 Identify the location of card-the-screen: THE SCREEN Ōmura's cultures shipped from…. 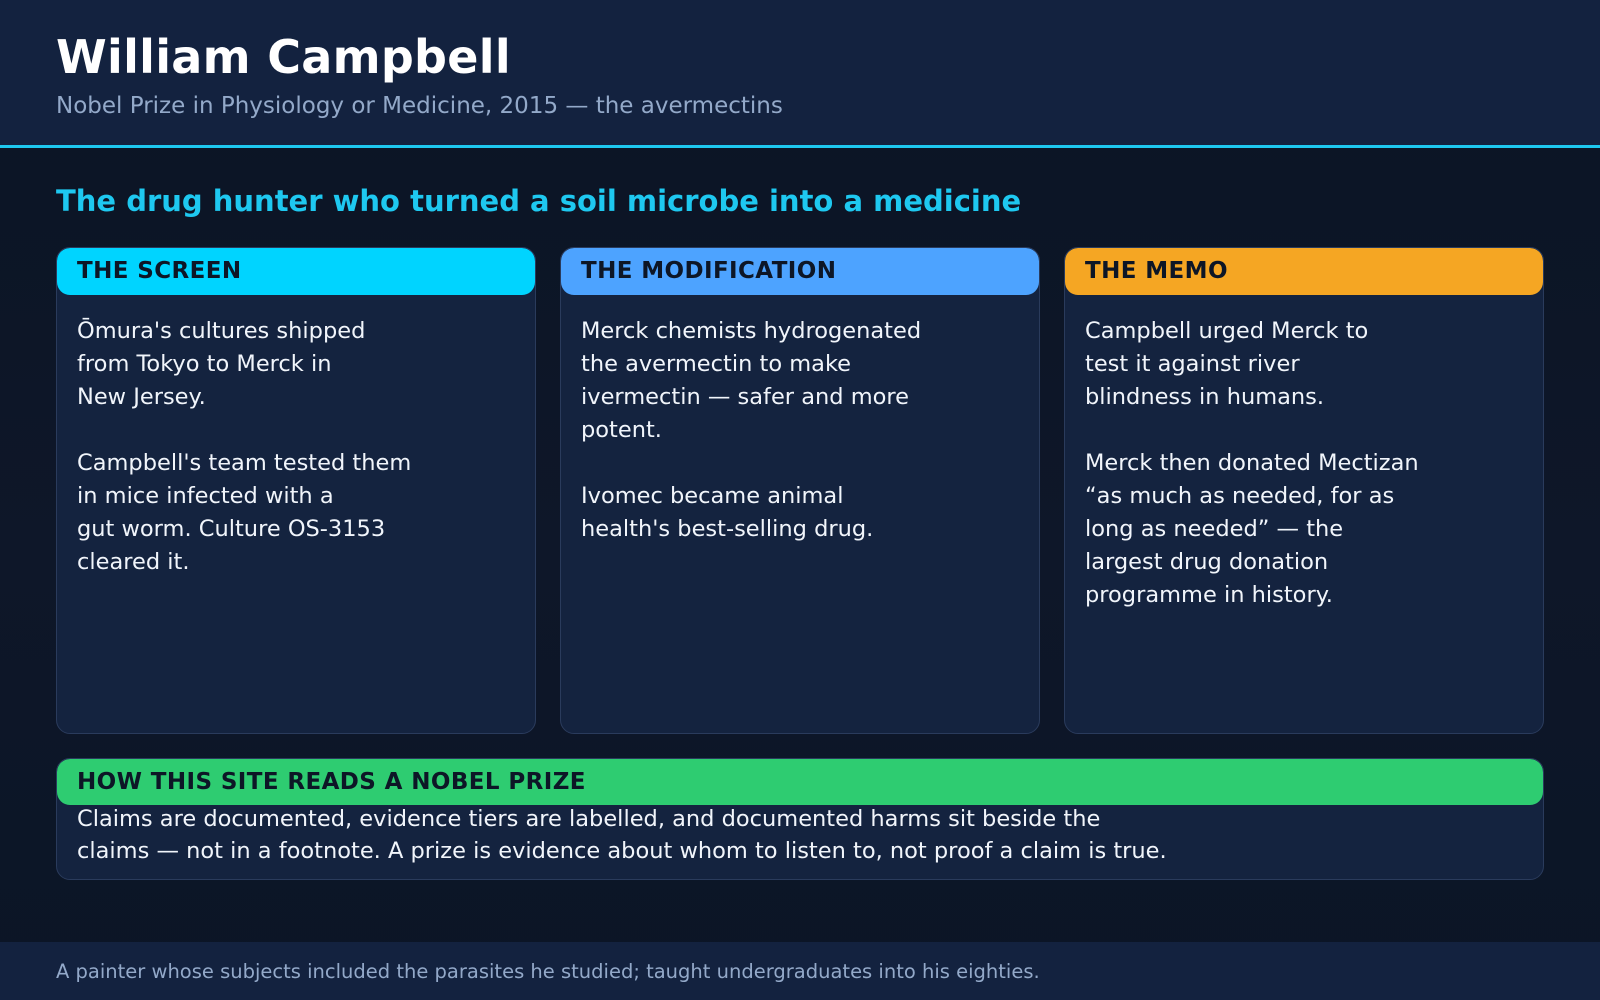
(296, 490).